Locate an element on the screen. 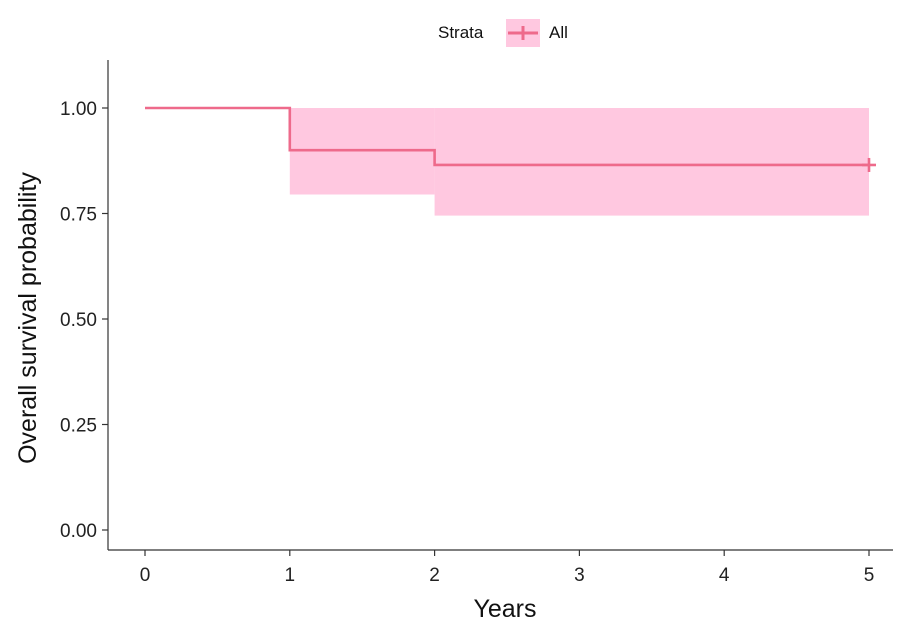 The width and height of the screenshot is (902, 637). legend-title: Strata is located at coordinates (461, 32).